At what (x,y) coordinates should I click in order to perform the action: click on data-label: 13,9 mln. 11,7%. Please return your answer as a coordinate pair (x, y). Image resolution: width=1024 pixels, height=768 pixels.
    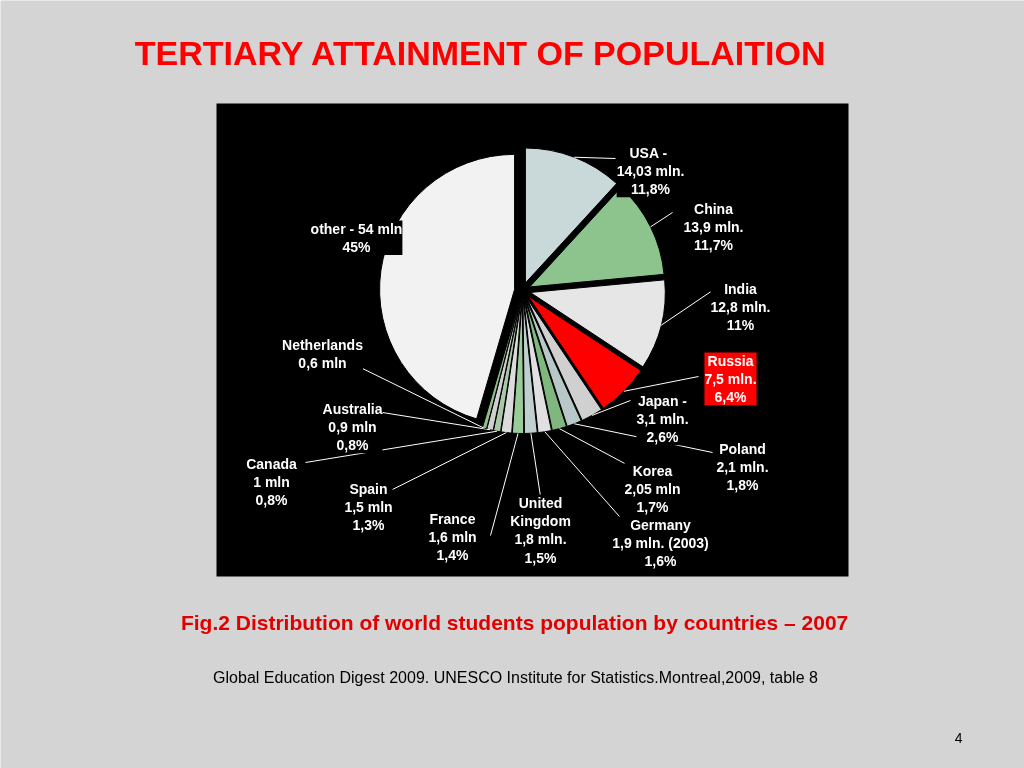
    Looking at the image, I should click on (713, 236).